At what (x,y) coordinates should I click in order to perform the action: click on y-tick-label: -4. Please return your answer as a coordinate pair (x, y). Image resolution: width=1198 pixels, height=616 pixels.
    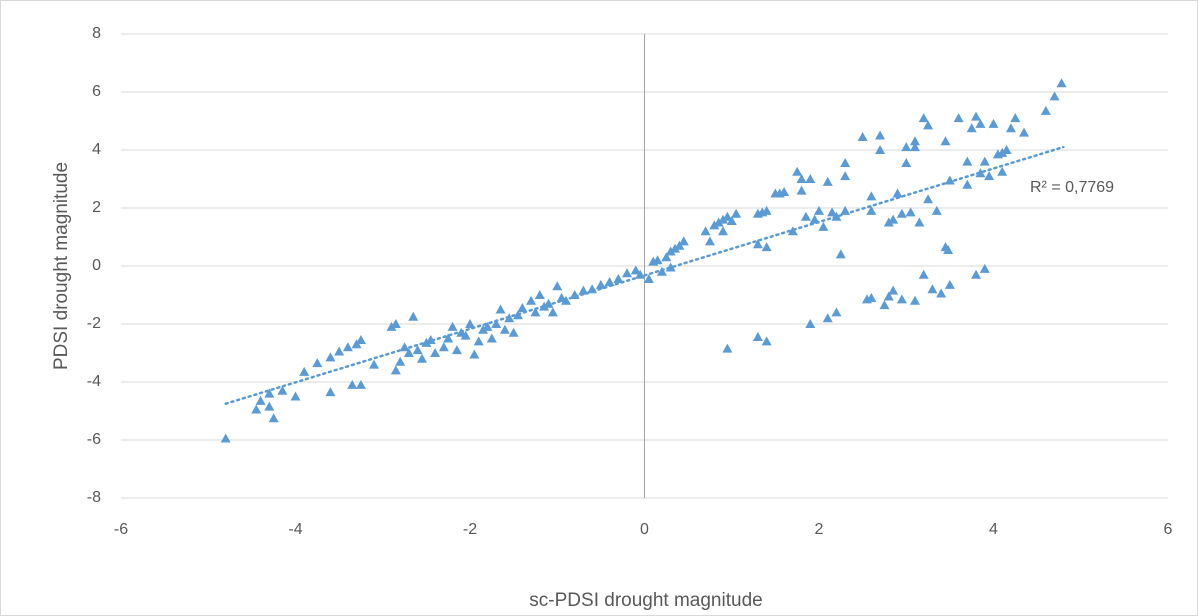
    Looking at the image, I should click on (94, 381).